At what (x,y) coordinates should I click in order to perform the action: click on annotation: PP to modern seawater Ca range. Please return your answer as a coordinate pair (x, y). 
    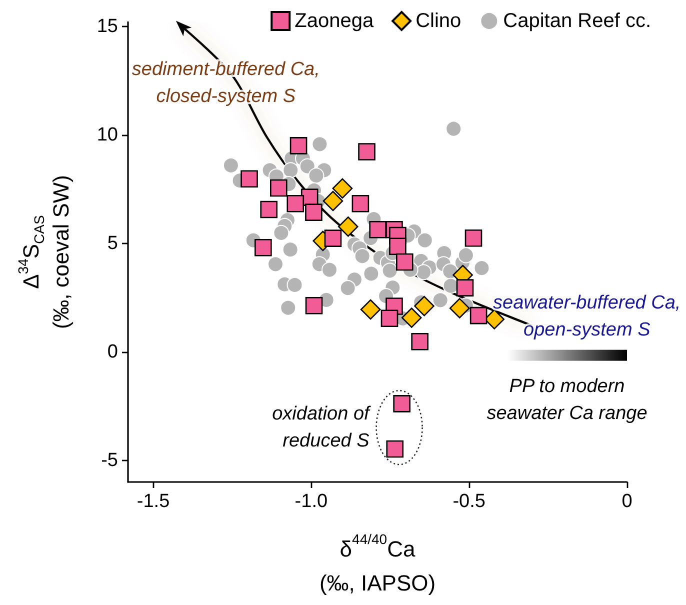
    Looking at the image, I should click on (567, 400).